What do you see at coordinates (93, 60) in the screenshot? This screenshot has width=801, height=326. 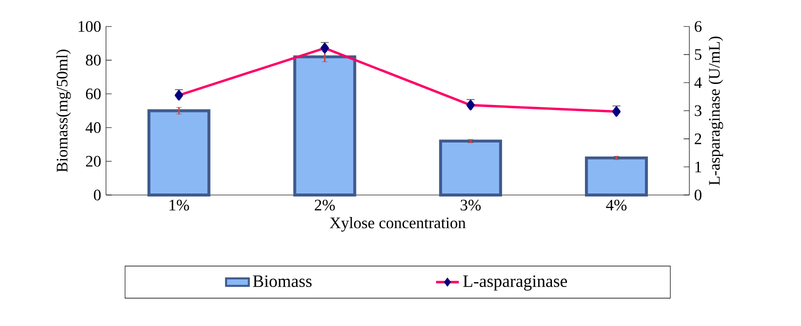 I see `y-tick-label: 80` at bounding box center [93, 60].